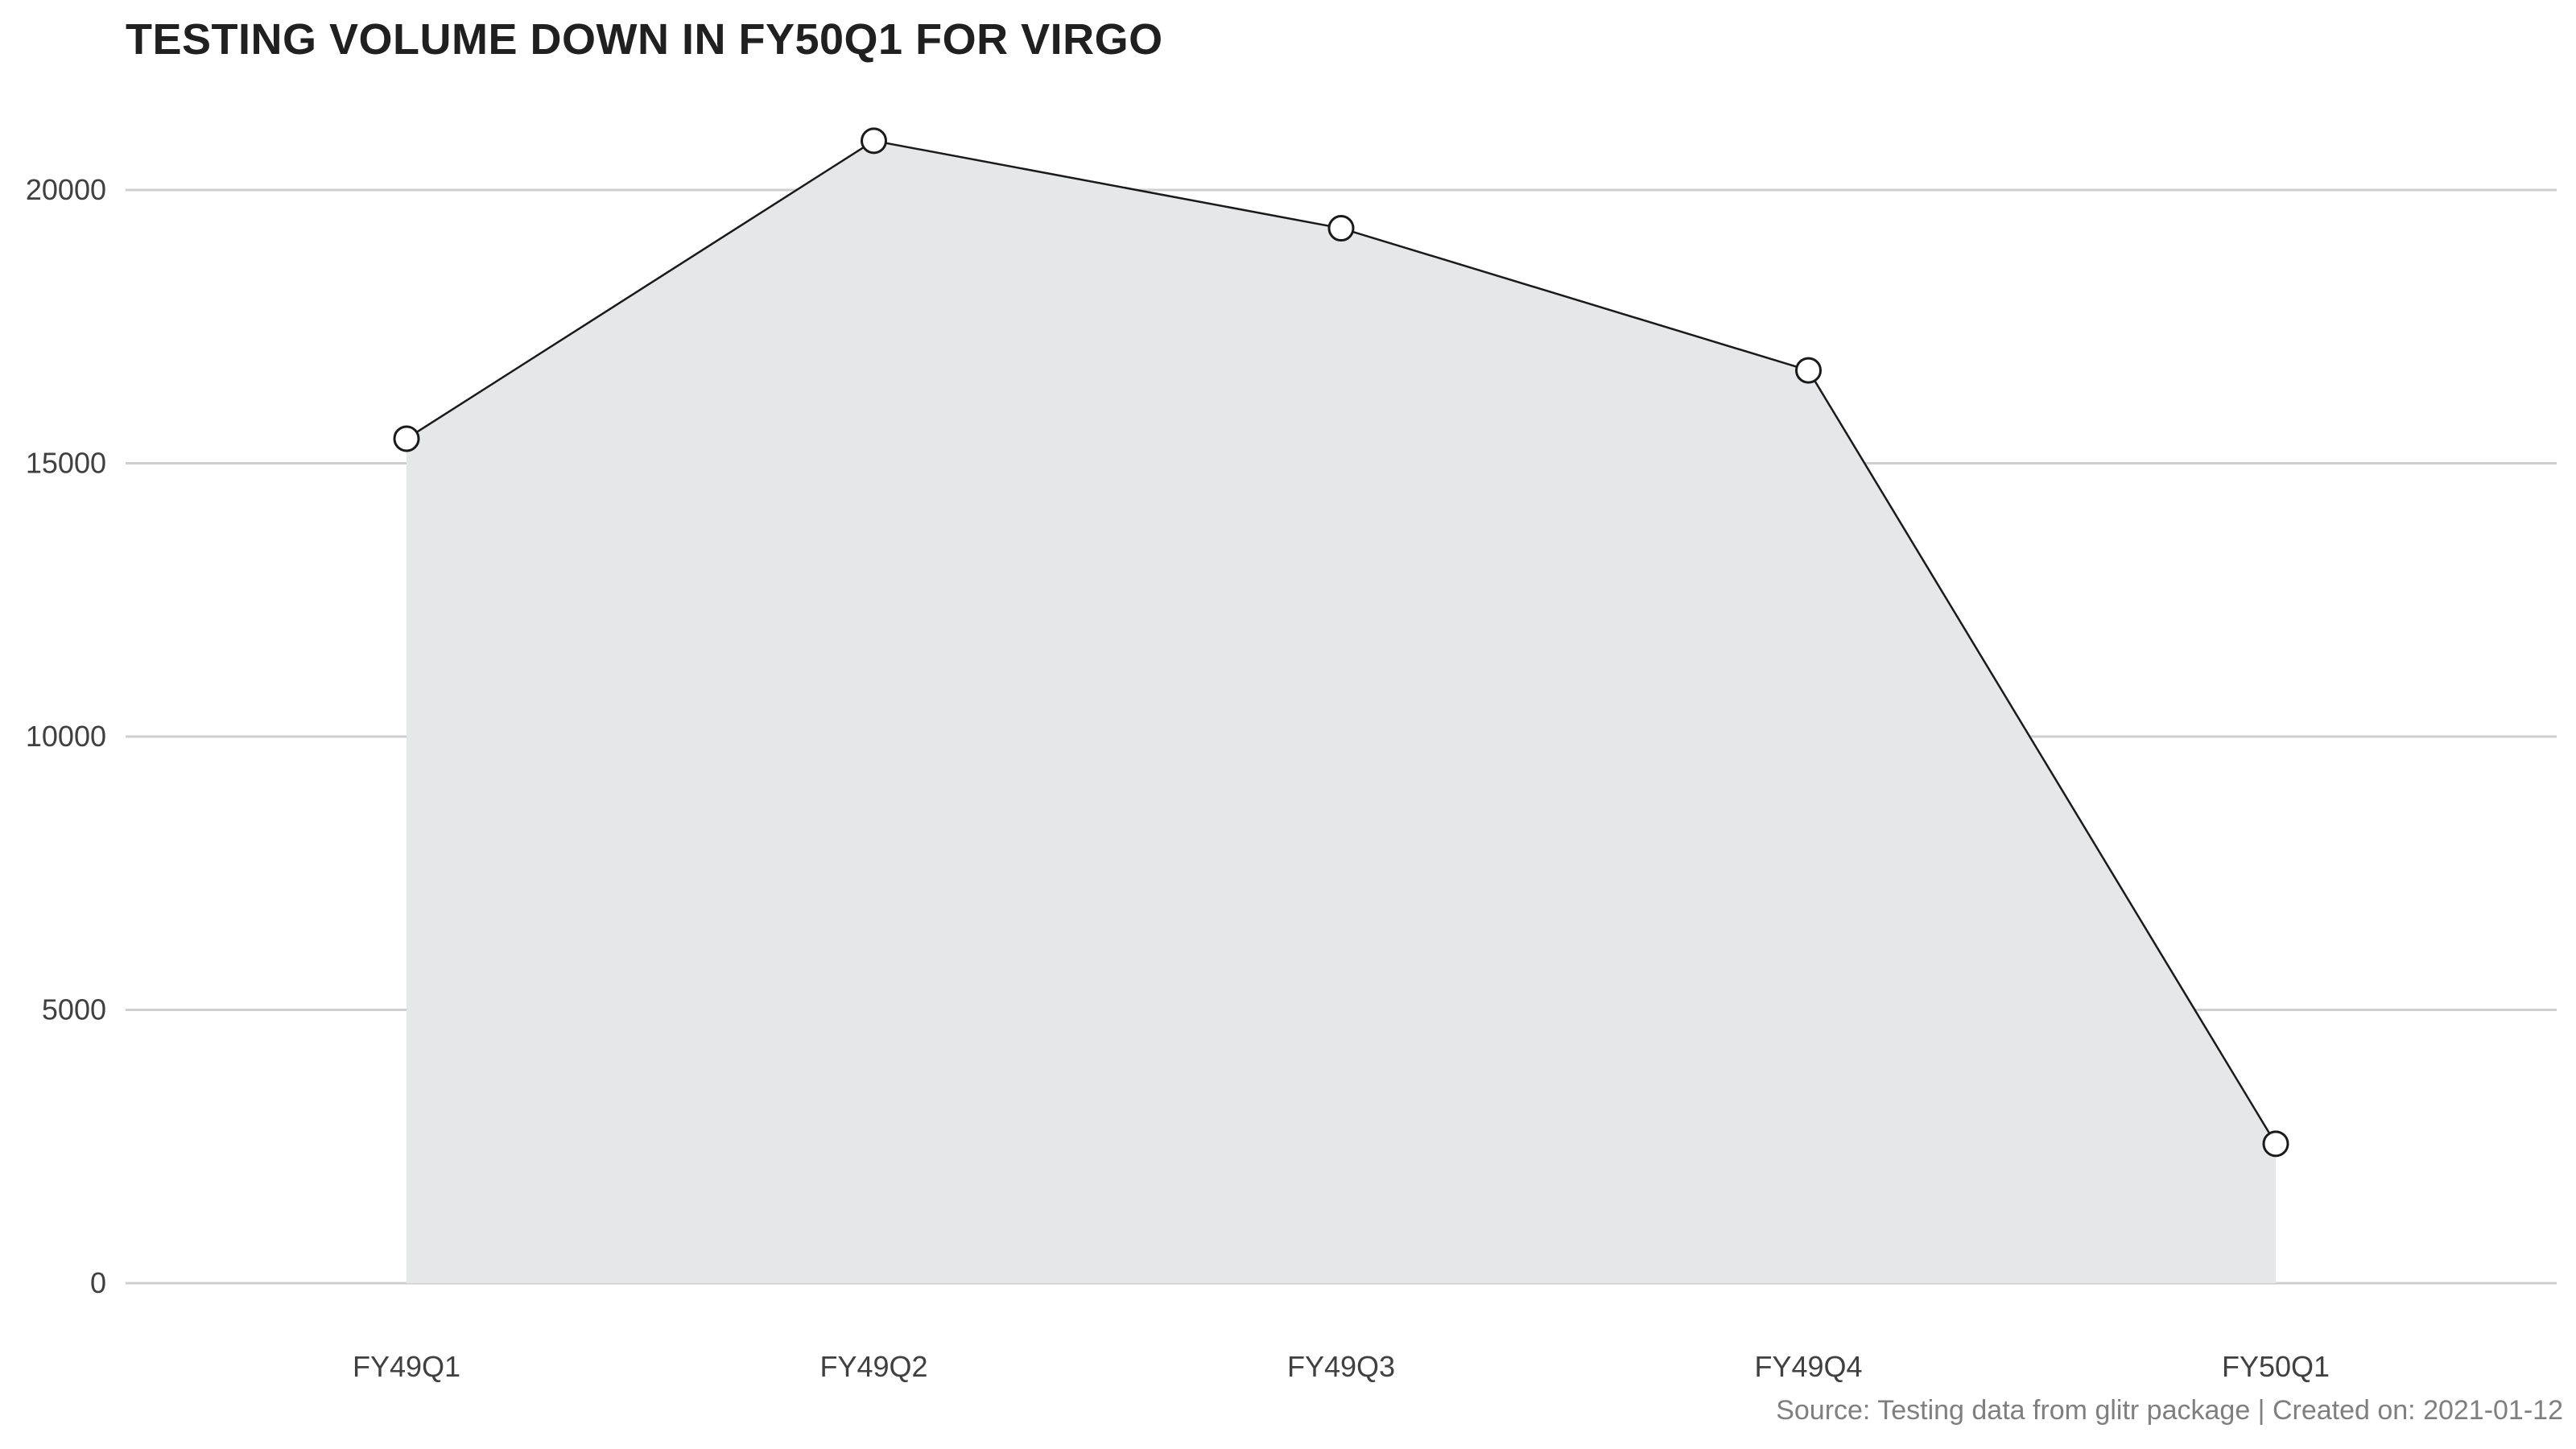 The height and width of the screenshot is (1449, 2576). Describe the element at coordinates (74, 1009) in the screenshot. I see `y-tick-label: 5000` at that location.